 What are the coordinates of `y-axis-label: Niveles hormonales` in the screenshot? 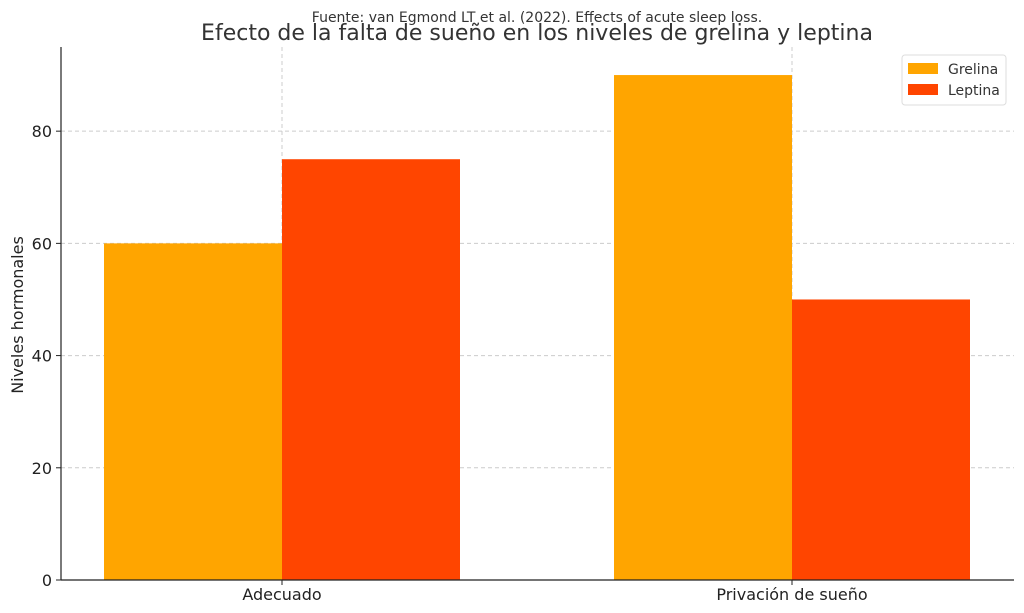 It's located at (17, 315).